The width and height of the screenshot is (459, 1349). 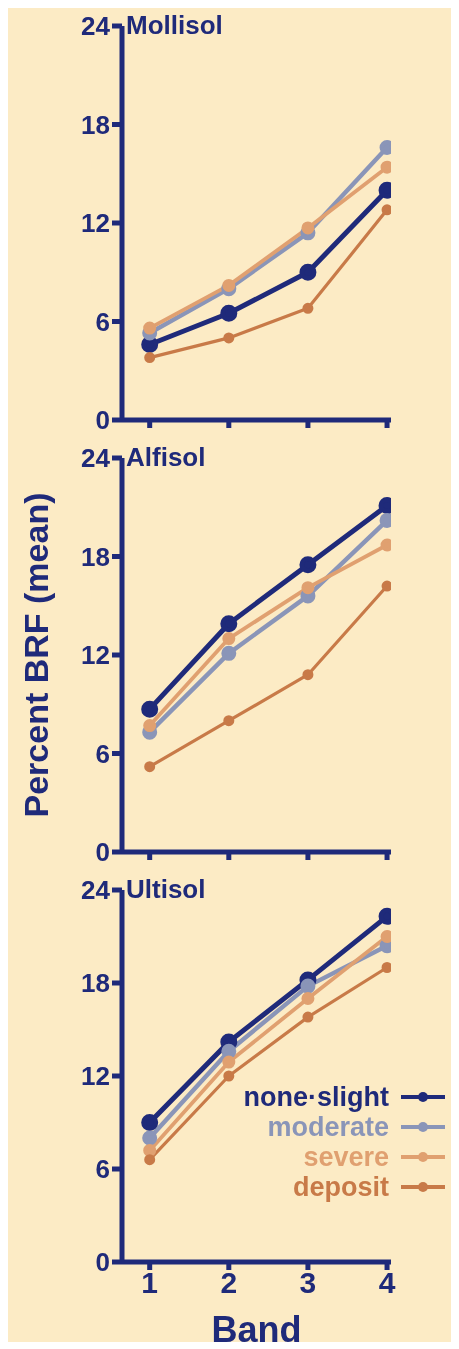 What do you see at coordinates (174, 25) in the screenshot?
I see `chart-title: Mollisol` at bounding box center [174, 25].